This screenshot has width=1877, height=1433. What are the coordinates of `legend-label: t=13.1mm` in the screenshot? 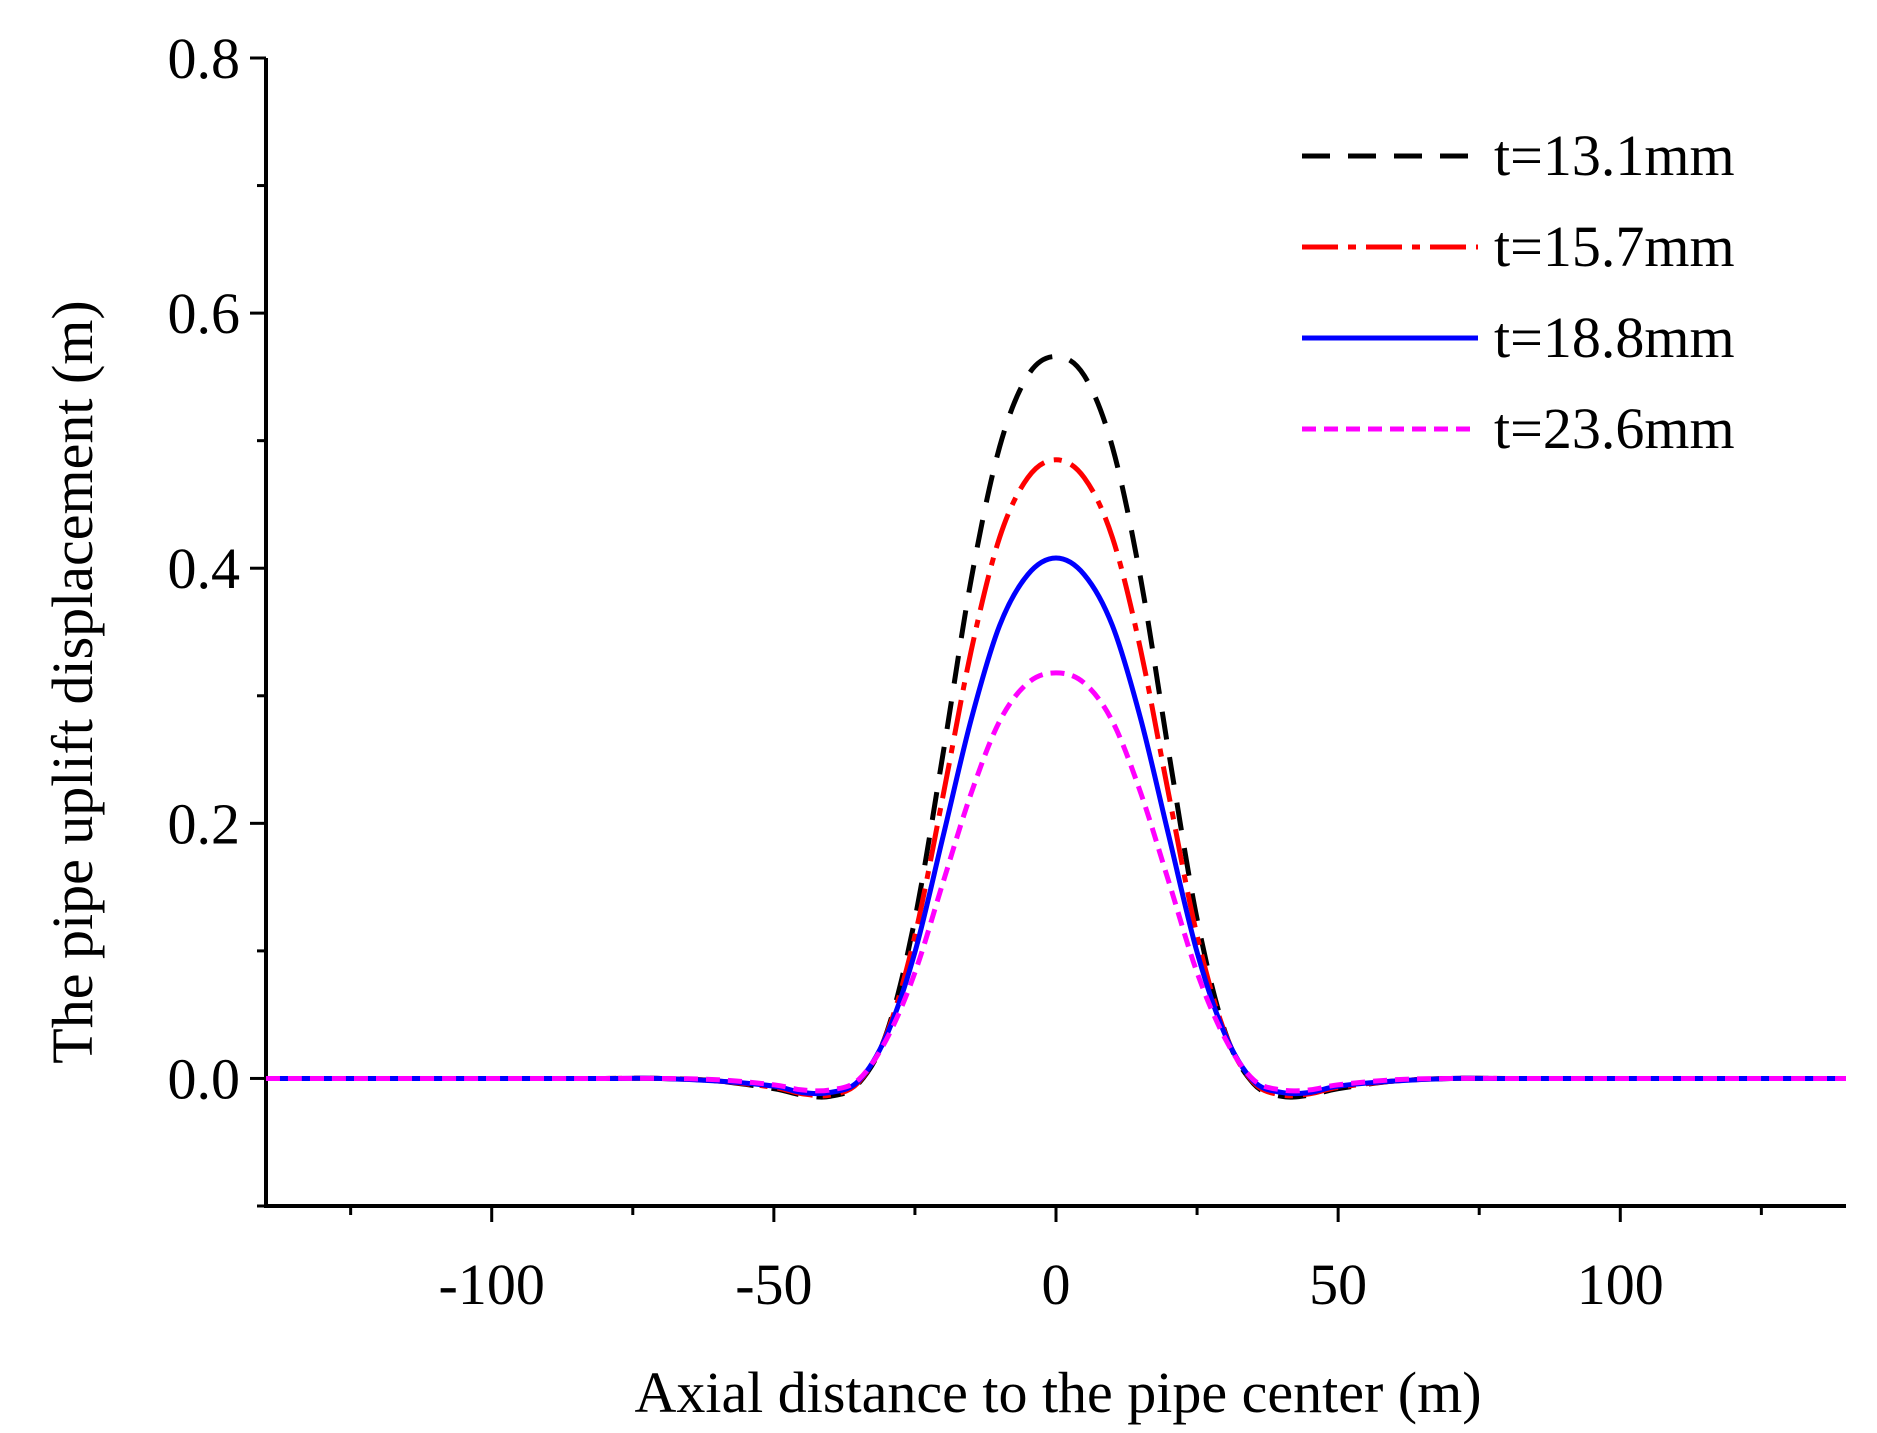 It's located at (1614, 155).